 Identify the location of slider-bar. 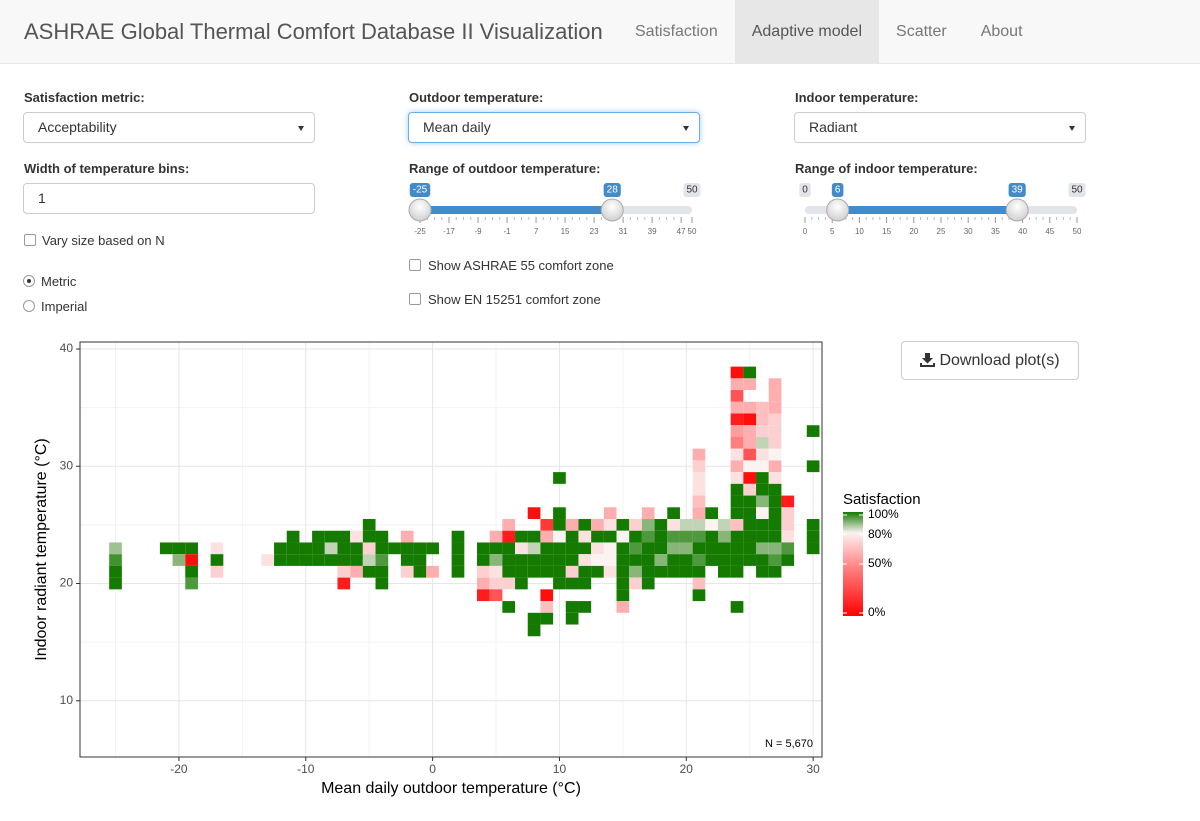
(516, 210).